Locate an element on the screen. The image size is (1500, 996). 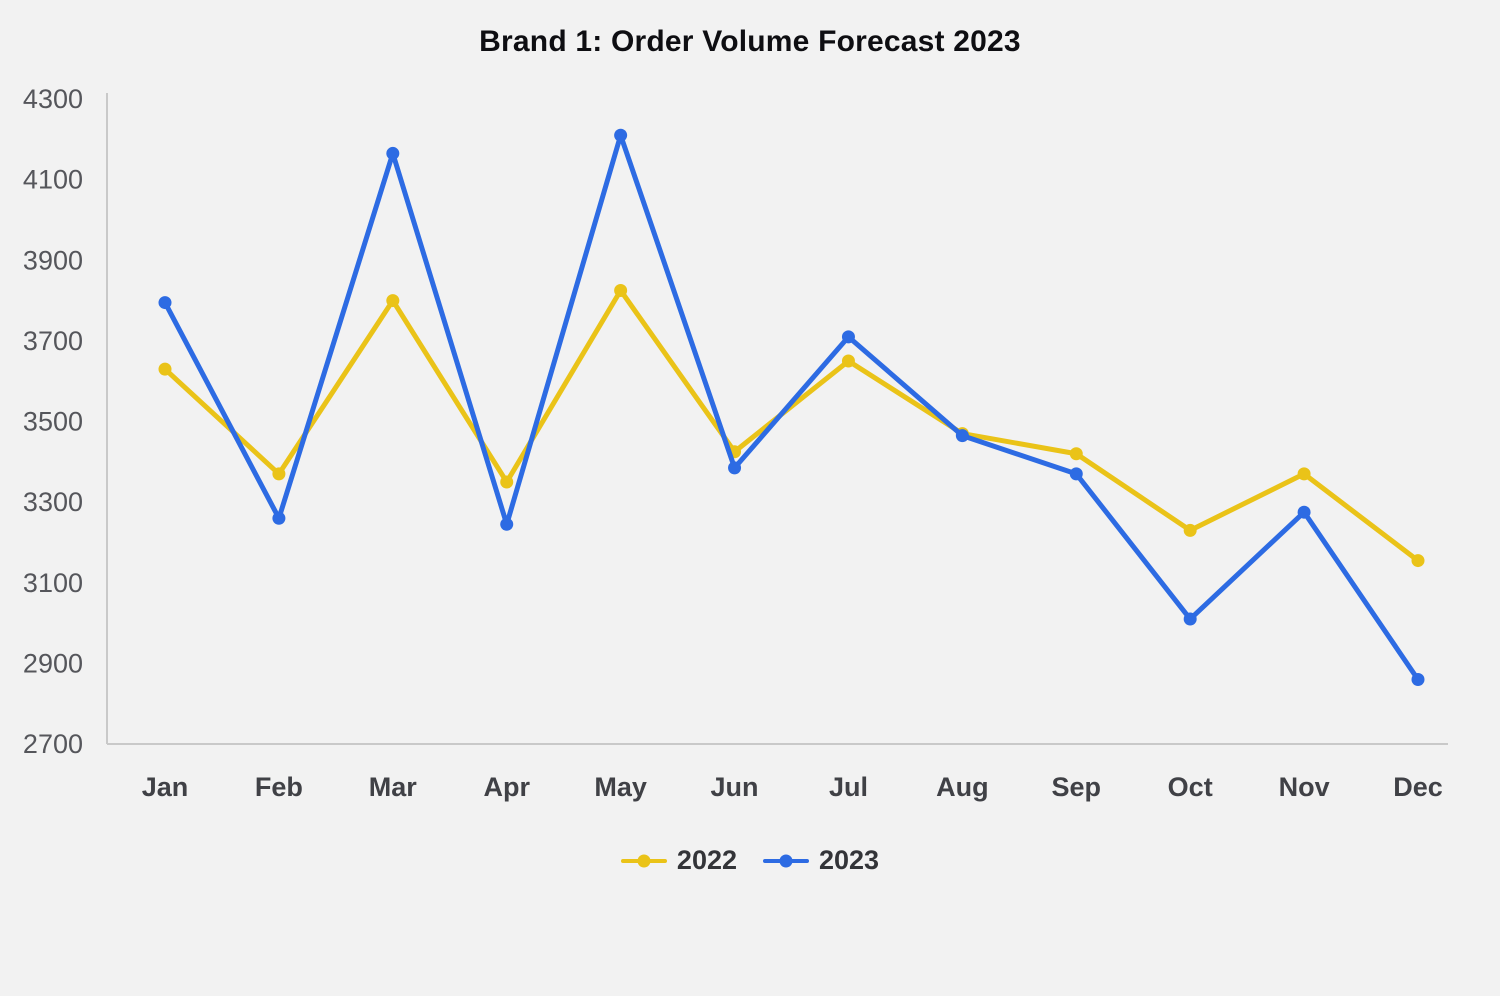
svg-text: 4300 is located at coordinates (53, 99).